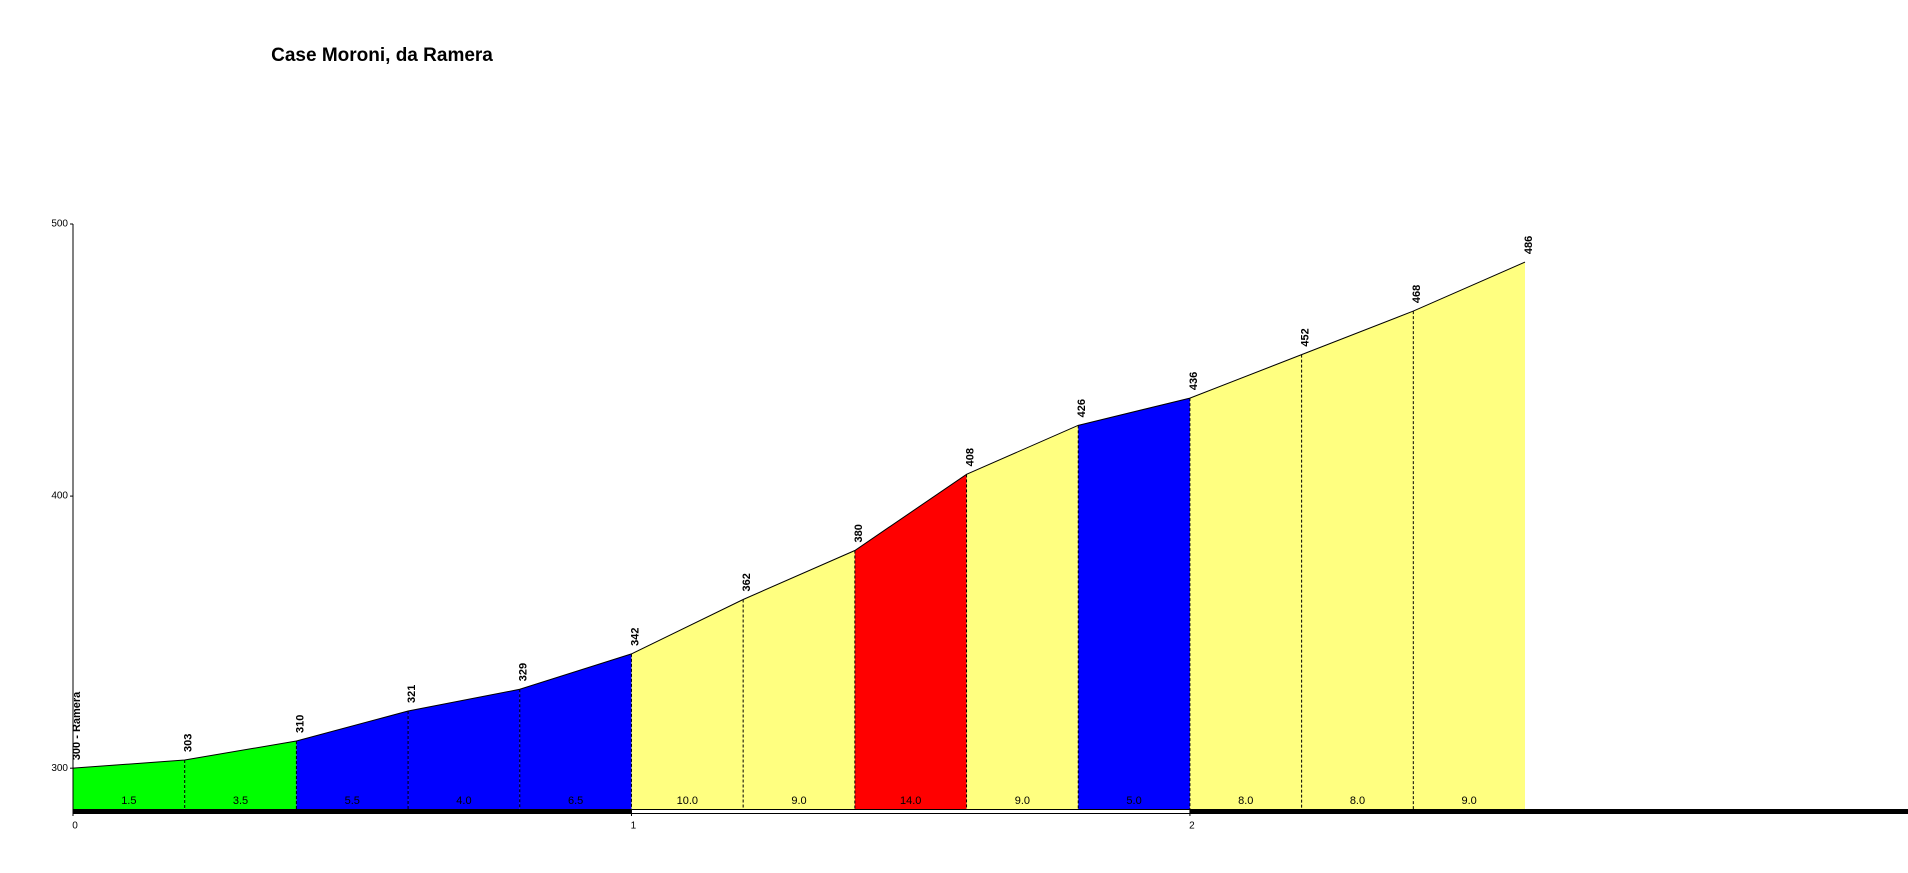 Image resolution: width=1908 pixels, height=873 pixels. I want to click on elevation-label: 468, so click(1417, 294).